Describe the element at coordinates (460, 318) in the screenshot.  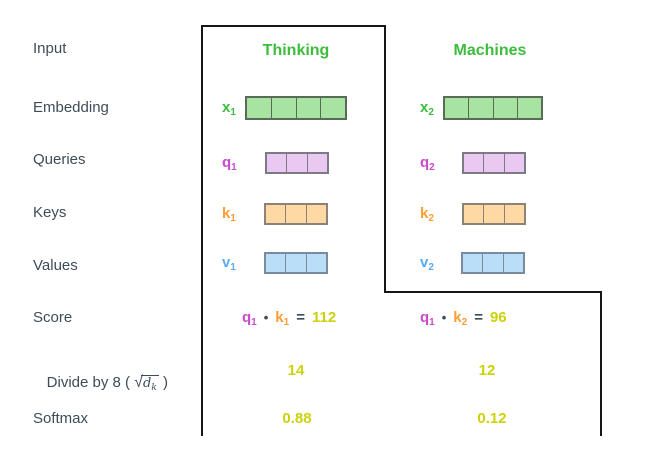
I see `score-k2-label: k2` at that location.